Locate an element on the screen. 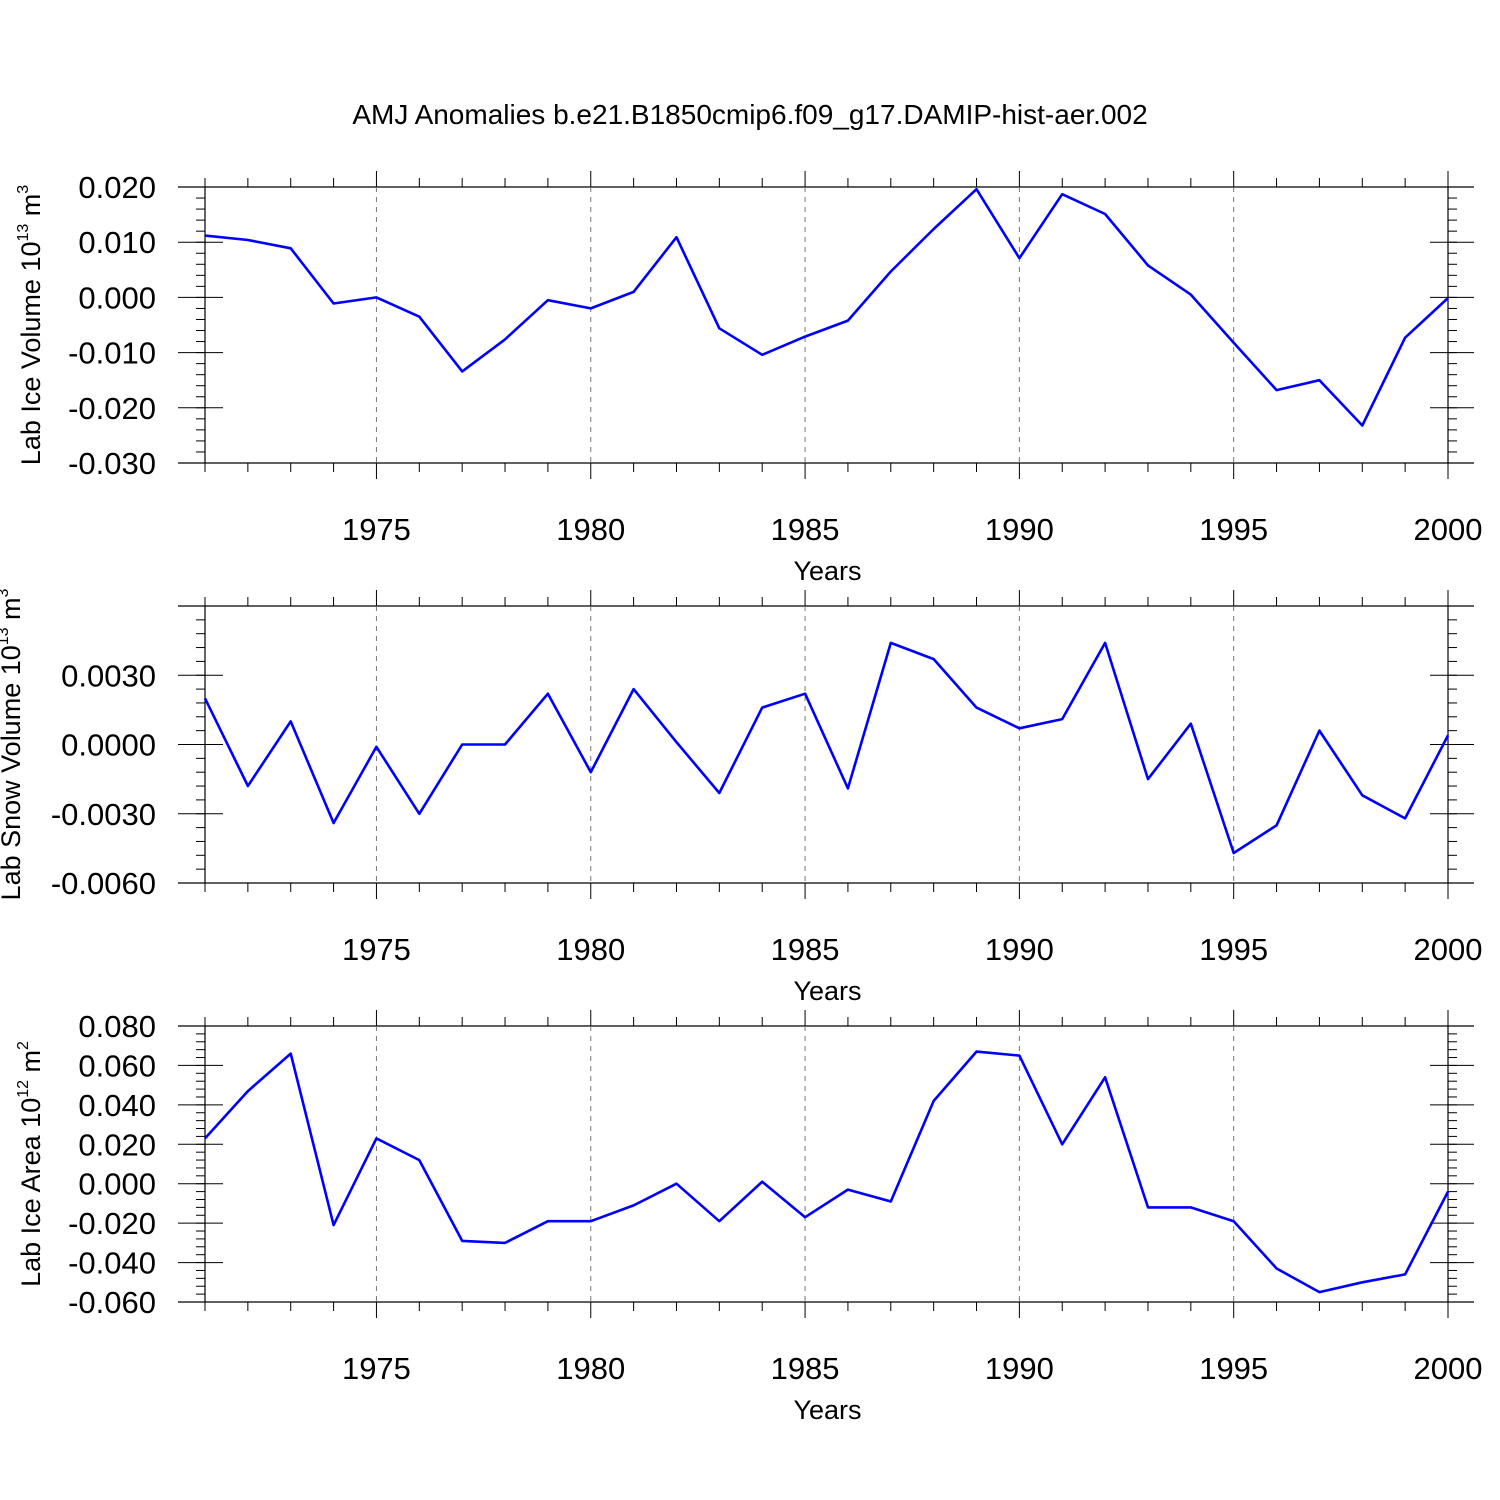  y-tick-label: 0.010 is located at coordinates (117, 242).